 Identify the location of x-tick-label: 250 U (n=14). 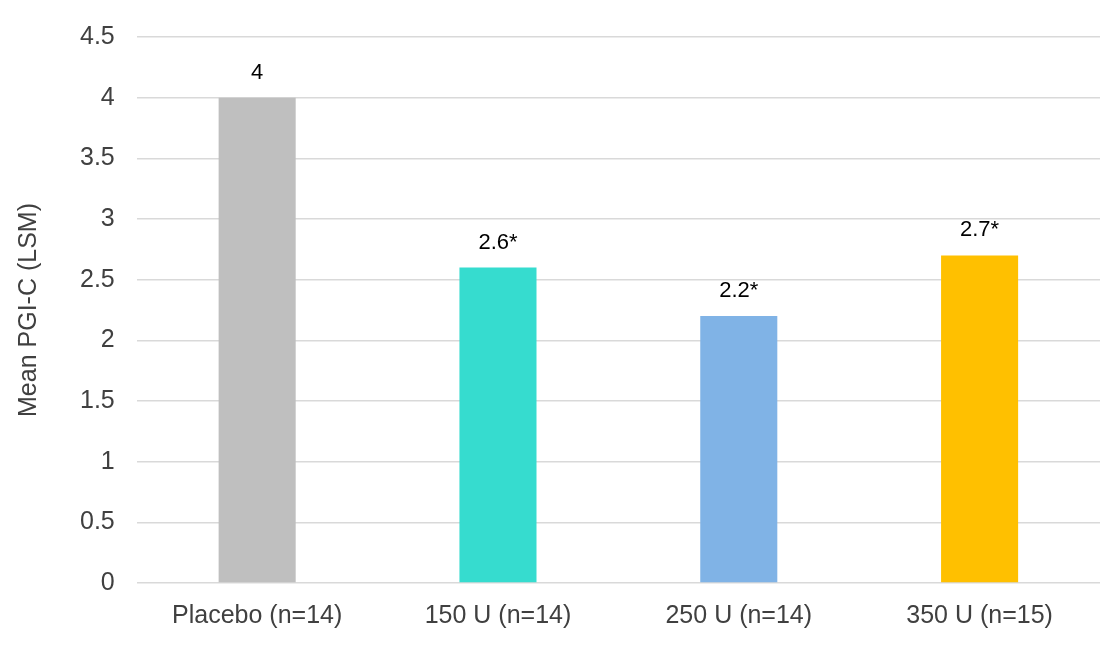
(739, 613).